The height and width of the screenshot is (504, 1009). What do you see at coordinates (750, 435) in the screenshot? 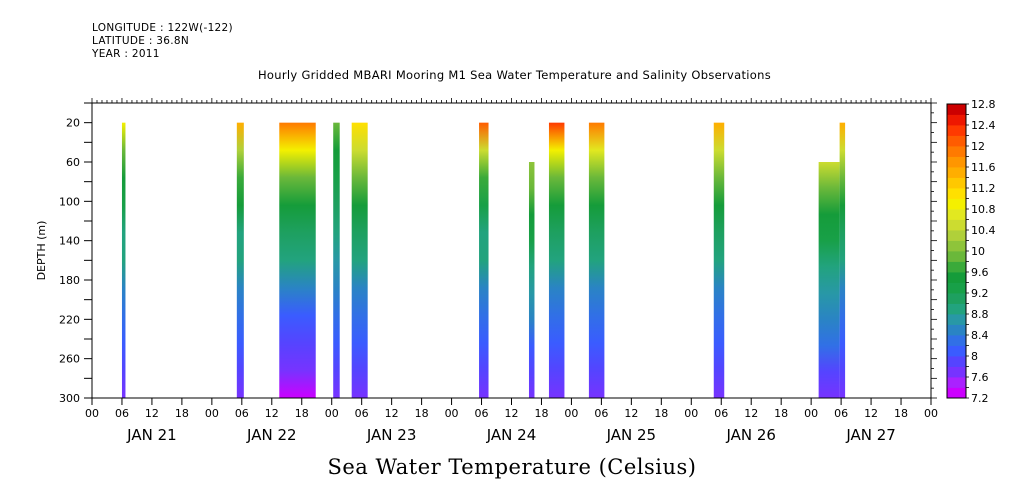
I see `x-day-label: JAN 26` at bounding box center [750, 435].